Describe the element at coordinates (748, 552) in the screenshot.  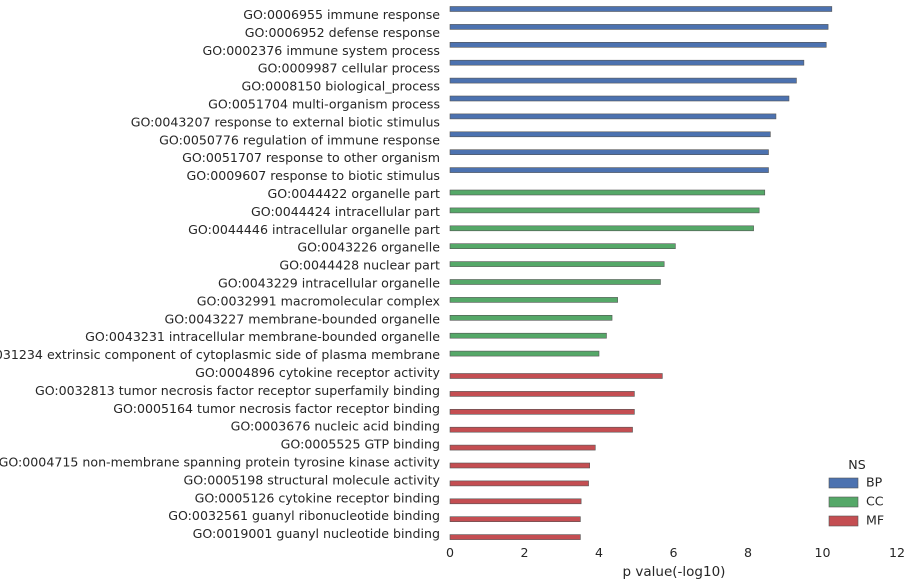
I see `x-tick-label: 8` at that location.